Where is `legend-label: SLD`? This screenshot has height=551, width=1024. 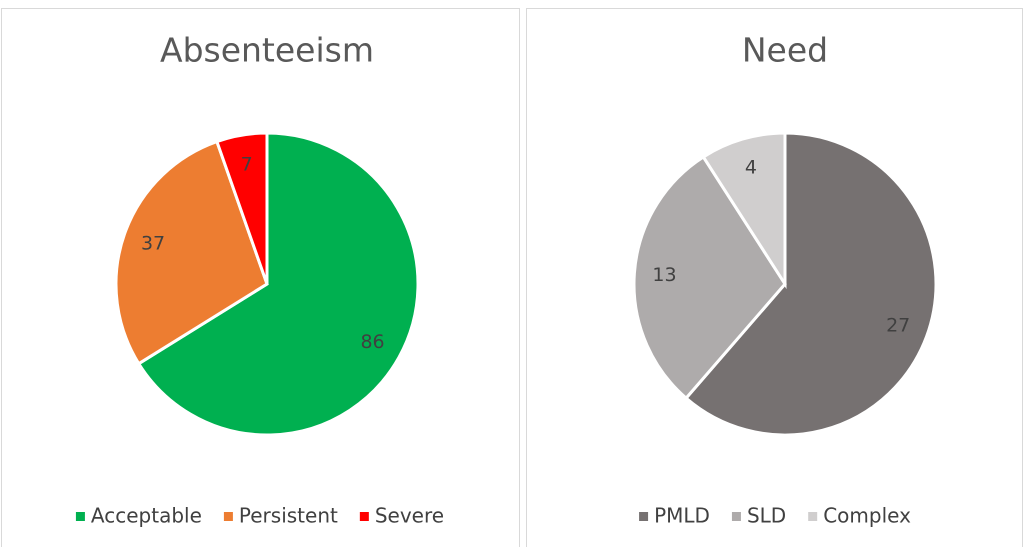 legend-label: SLD is located at coordinates (766, 516).